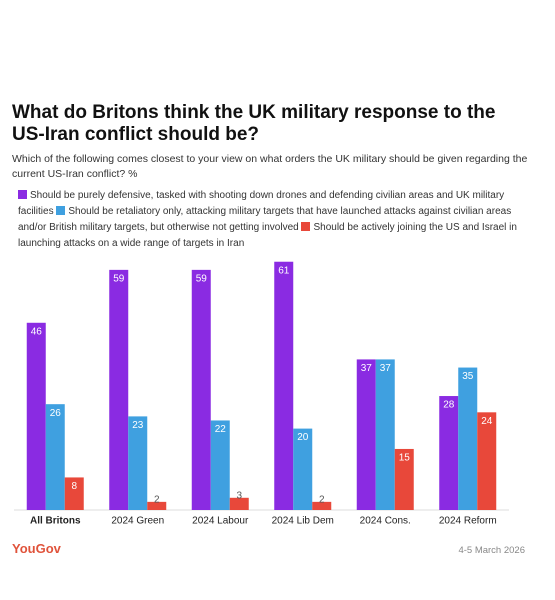  I want to click on brand-logo: YouGov, so click(36, 548).